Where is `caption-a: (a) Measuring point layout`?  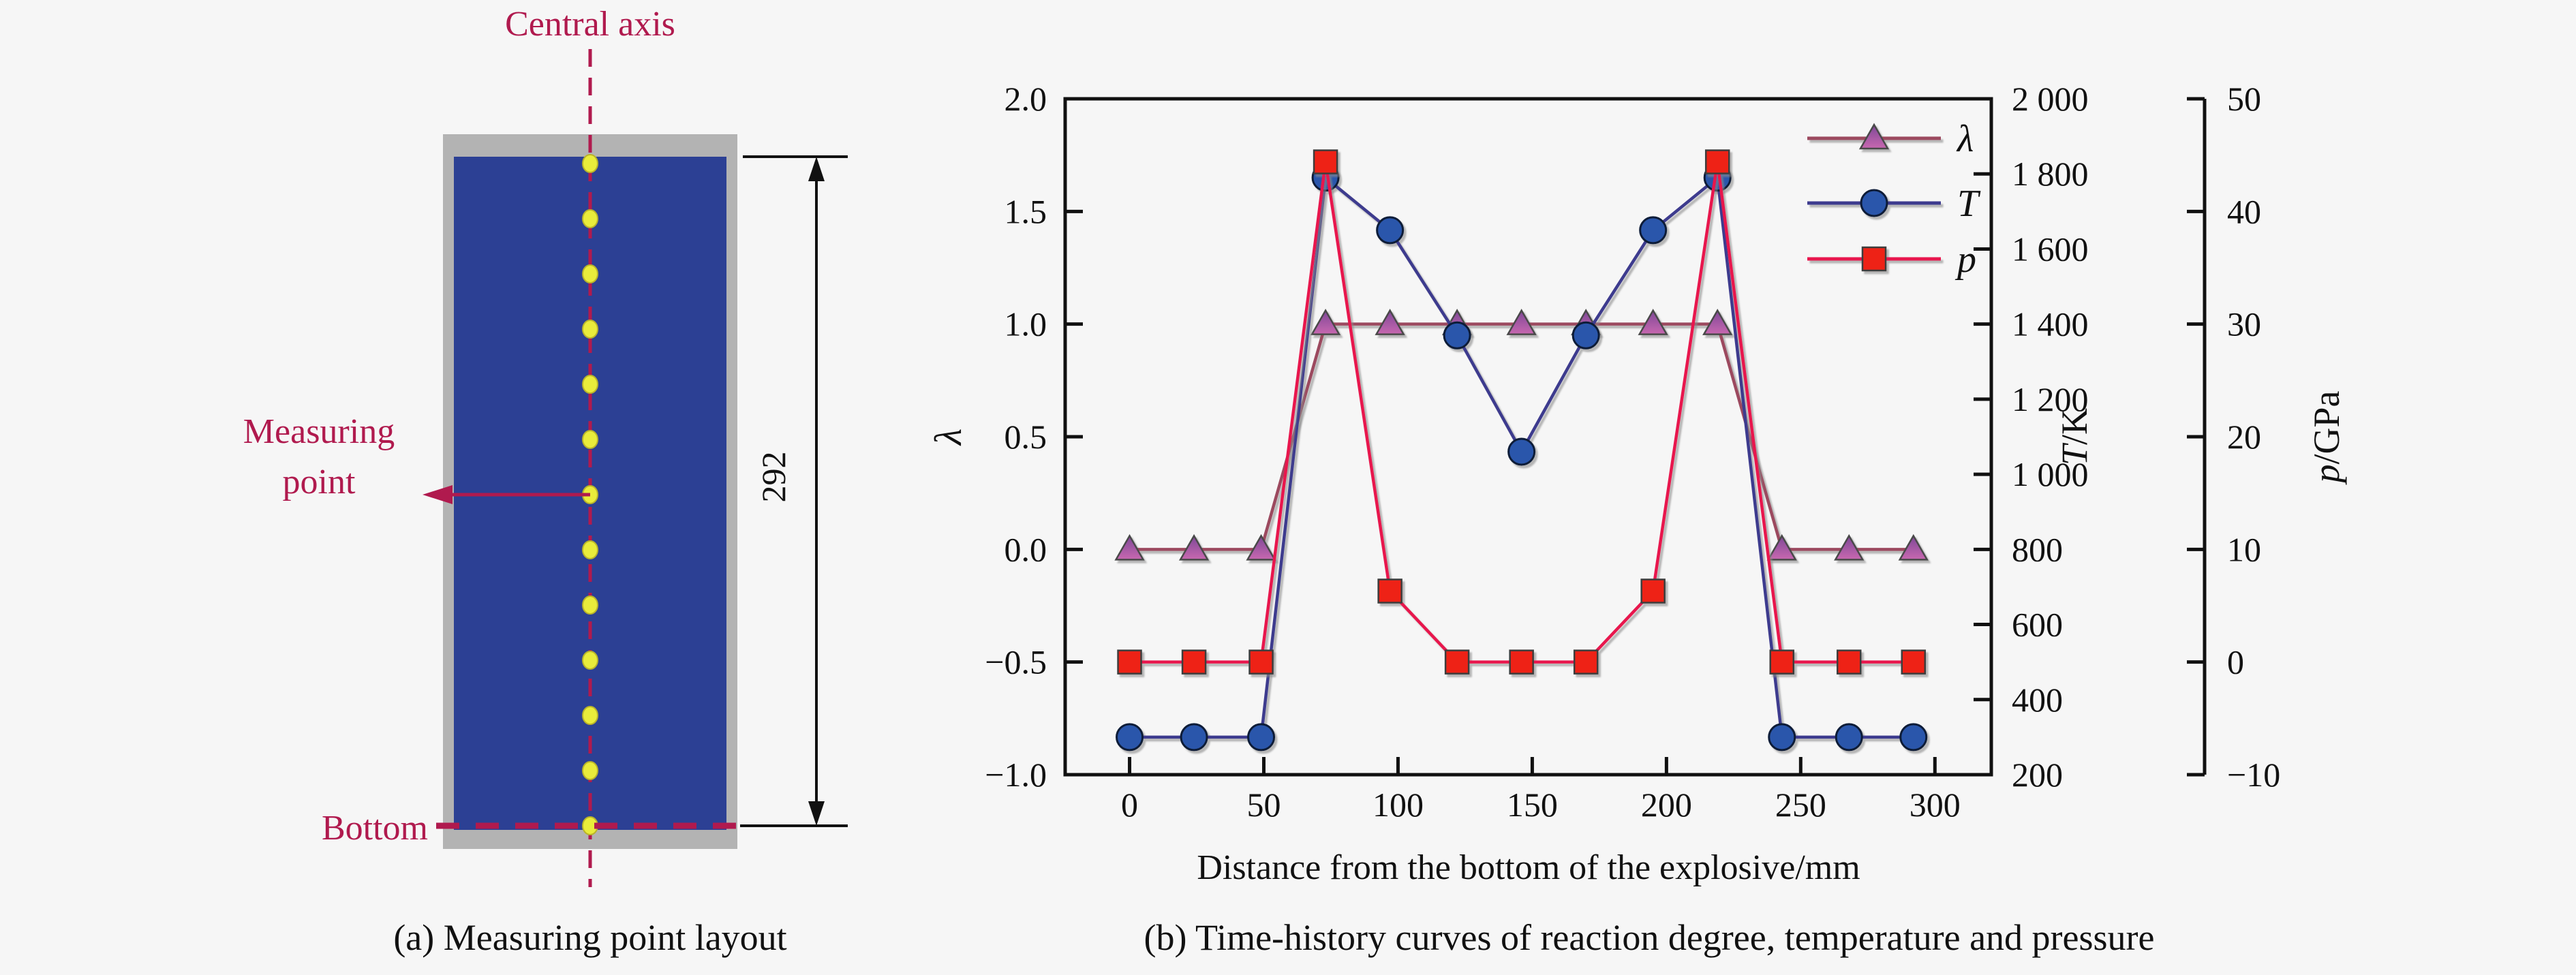 caption-a: (a) Measuring point layout is located at coordinates (589, 937).